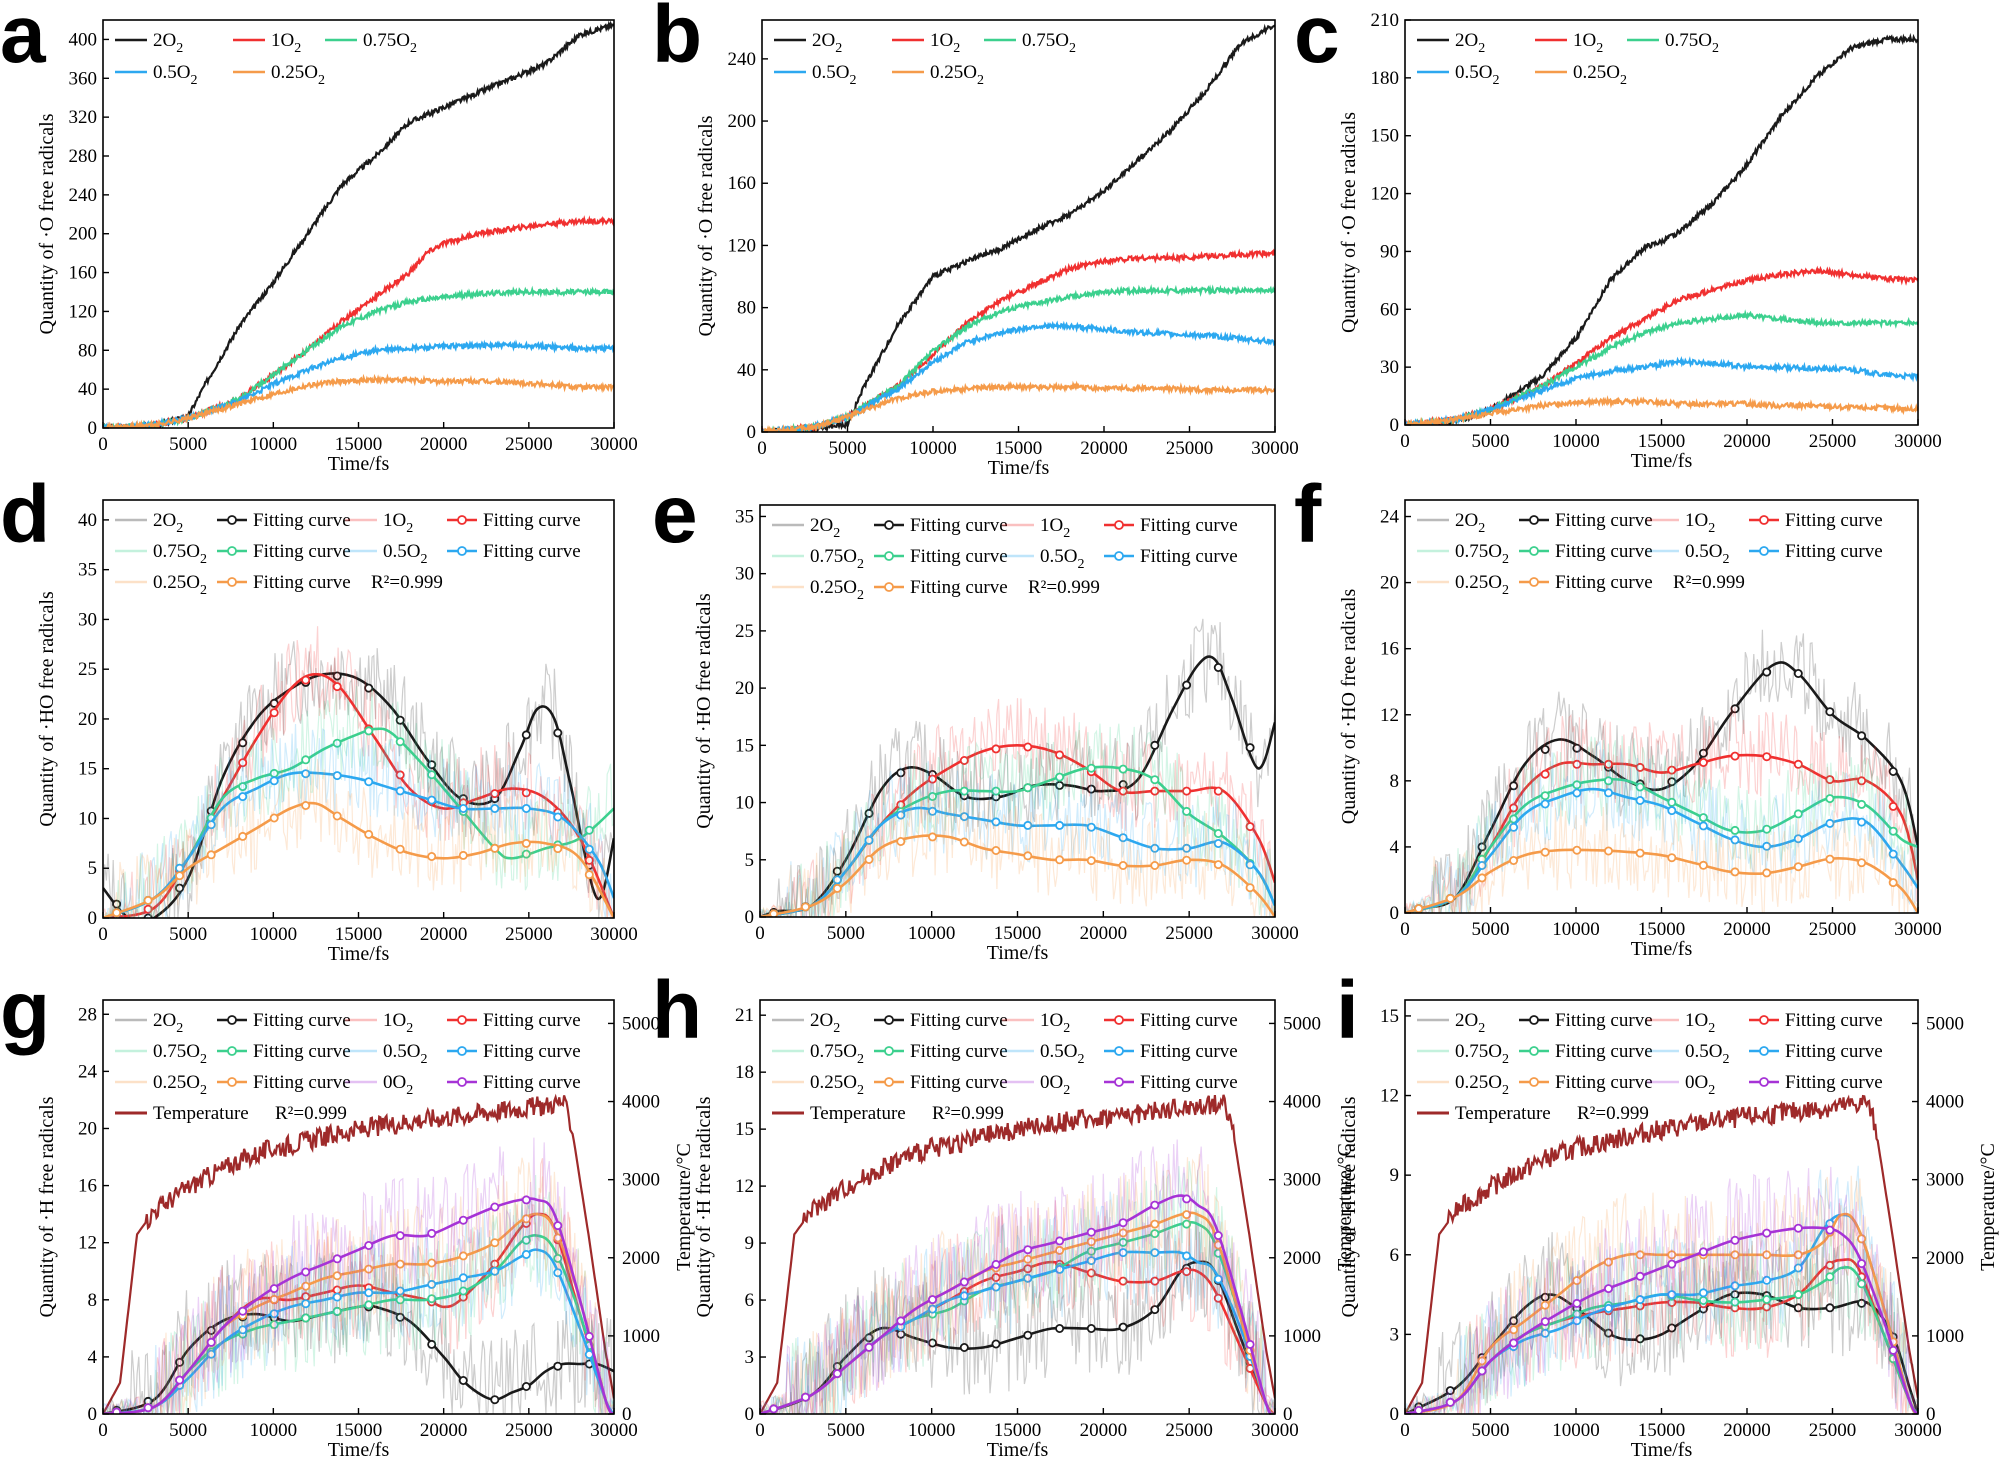  Describe the element at coordinates (641, 1102) in the screenshot. I see `y2-tick-label: 4000` at that location.